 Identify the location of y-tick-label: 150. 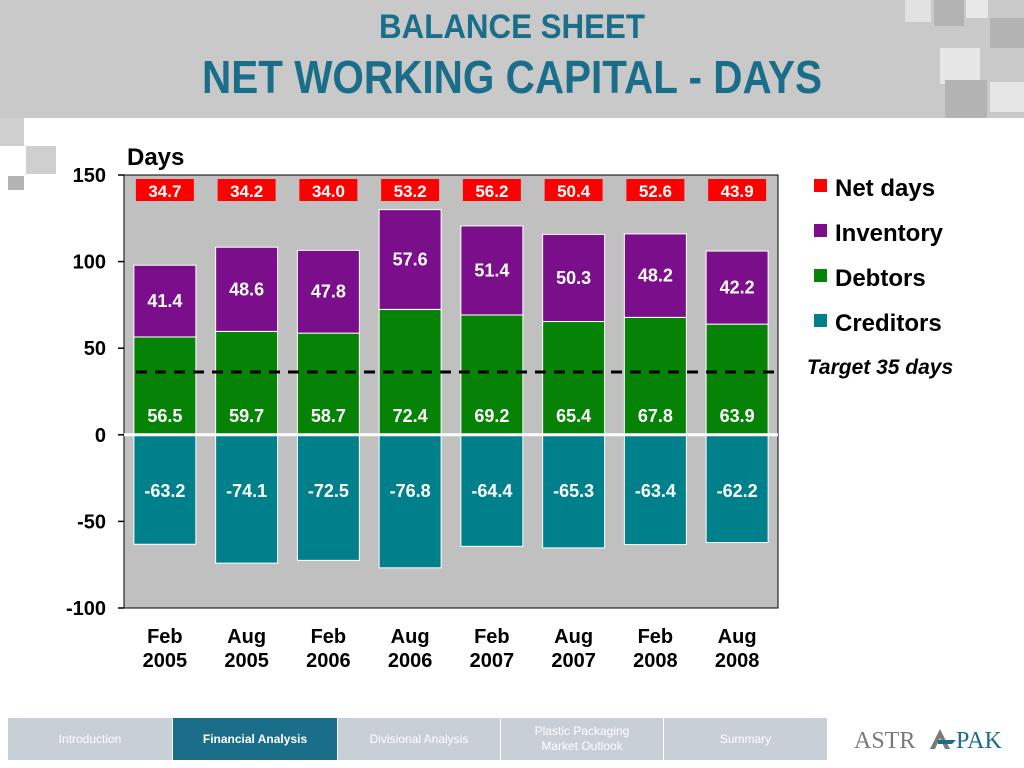
(89, 176).